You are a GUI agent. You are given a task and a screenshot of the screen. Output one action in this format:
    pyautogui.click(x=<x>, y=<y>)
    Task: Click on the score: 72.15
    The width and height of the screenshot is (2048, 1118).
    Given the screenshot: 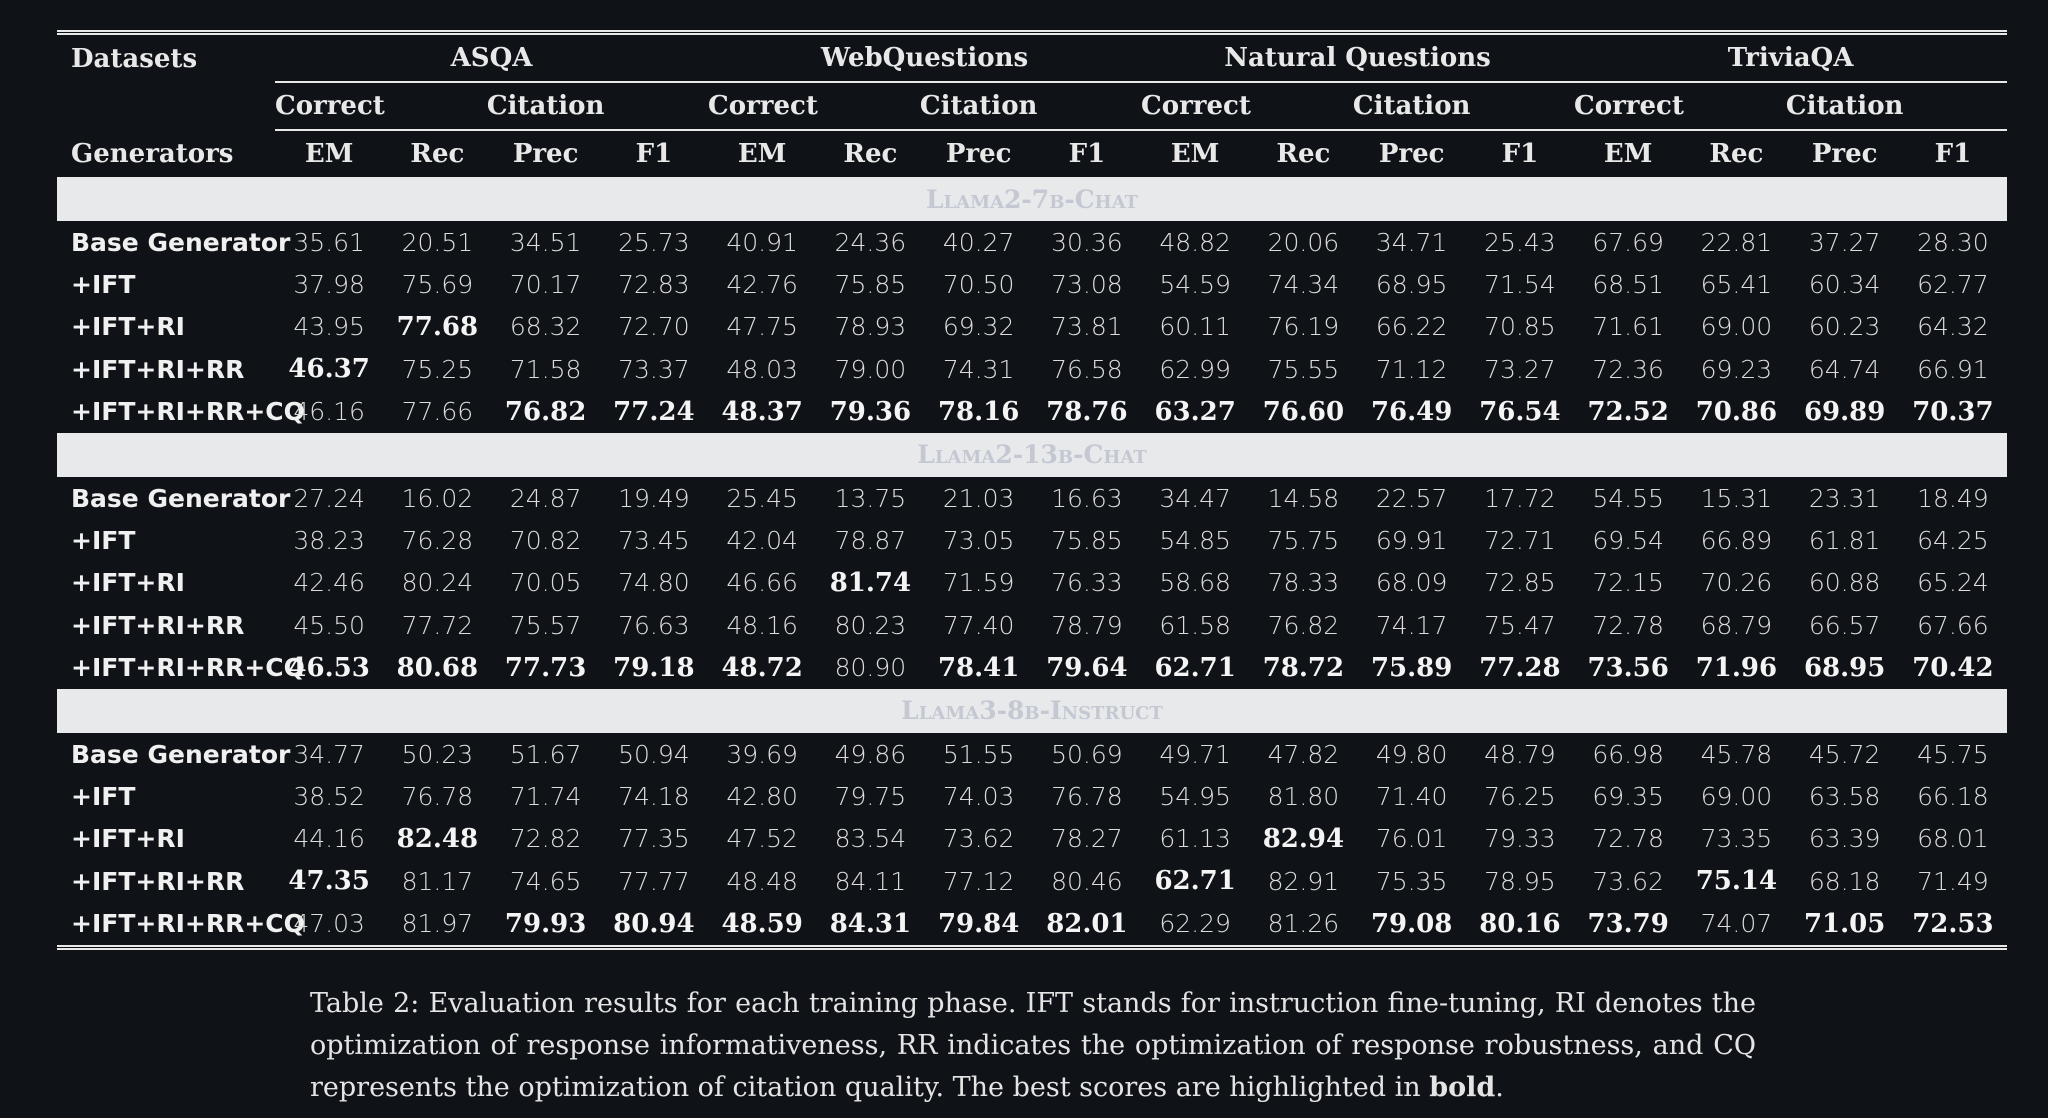 What is the action you would take?
    pyautogui.click(x=1628, y=583)
    